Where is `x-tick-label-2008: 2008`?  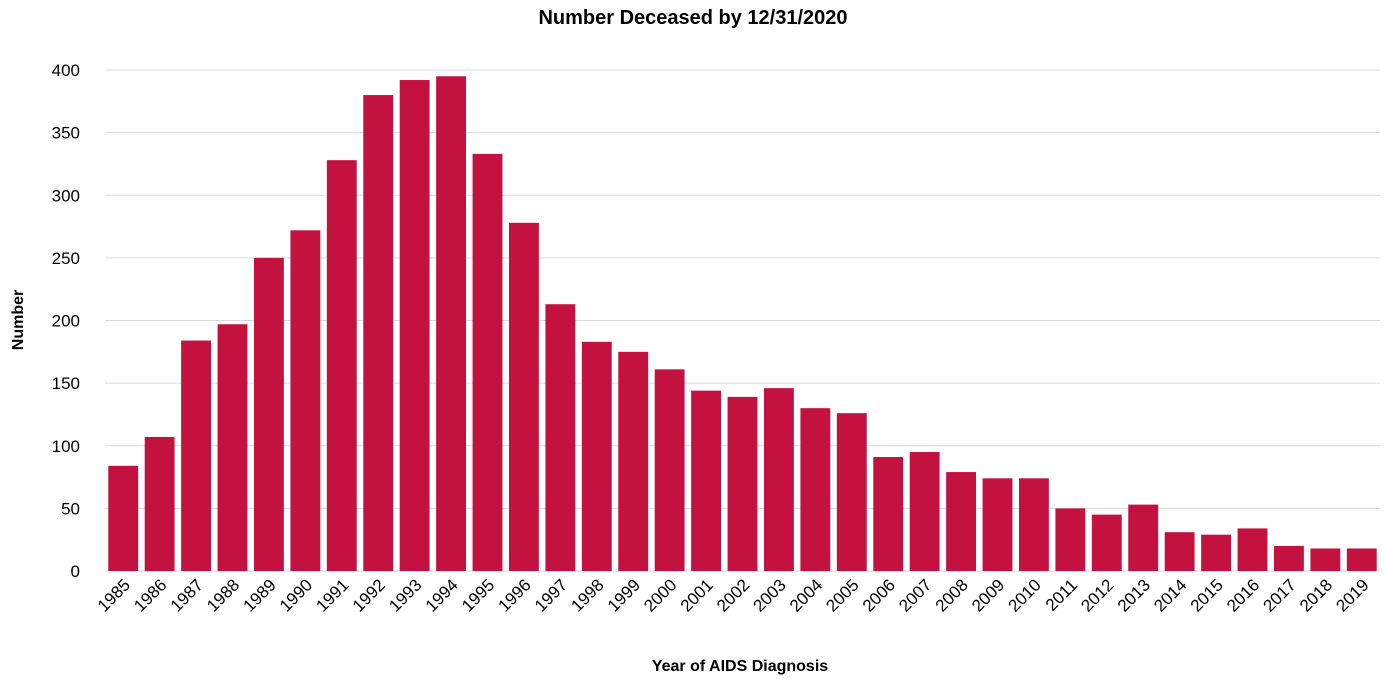
x-tick-label-2008: 2008 is located at coordinates (952, 595).